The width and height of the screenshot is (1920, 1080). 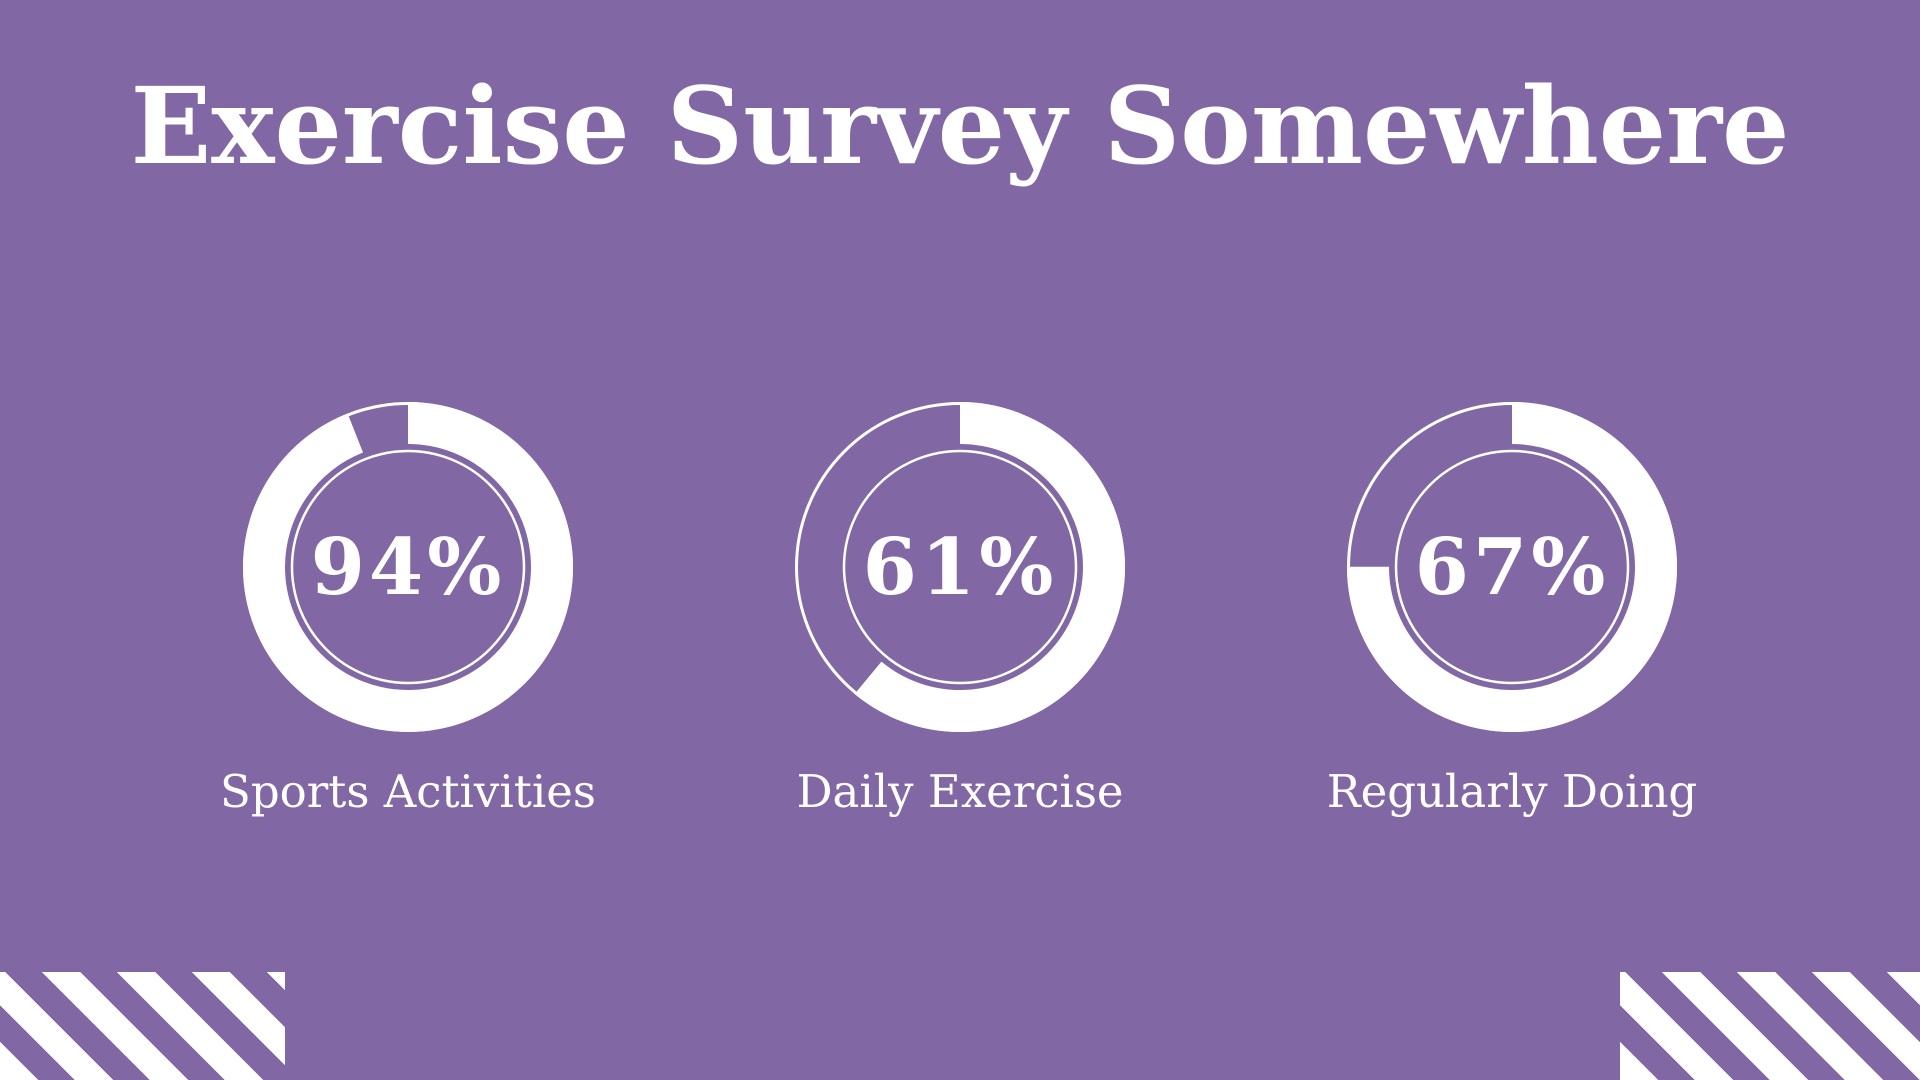 I want to click on donut-percent-value: 94%, so click(x=408, y=567).